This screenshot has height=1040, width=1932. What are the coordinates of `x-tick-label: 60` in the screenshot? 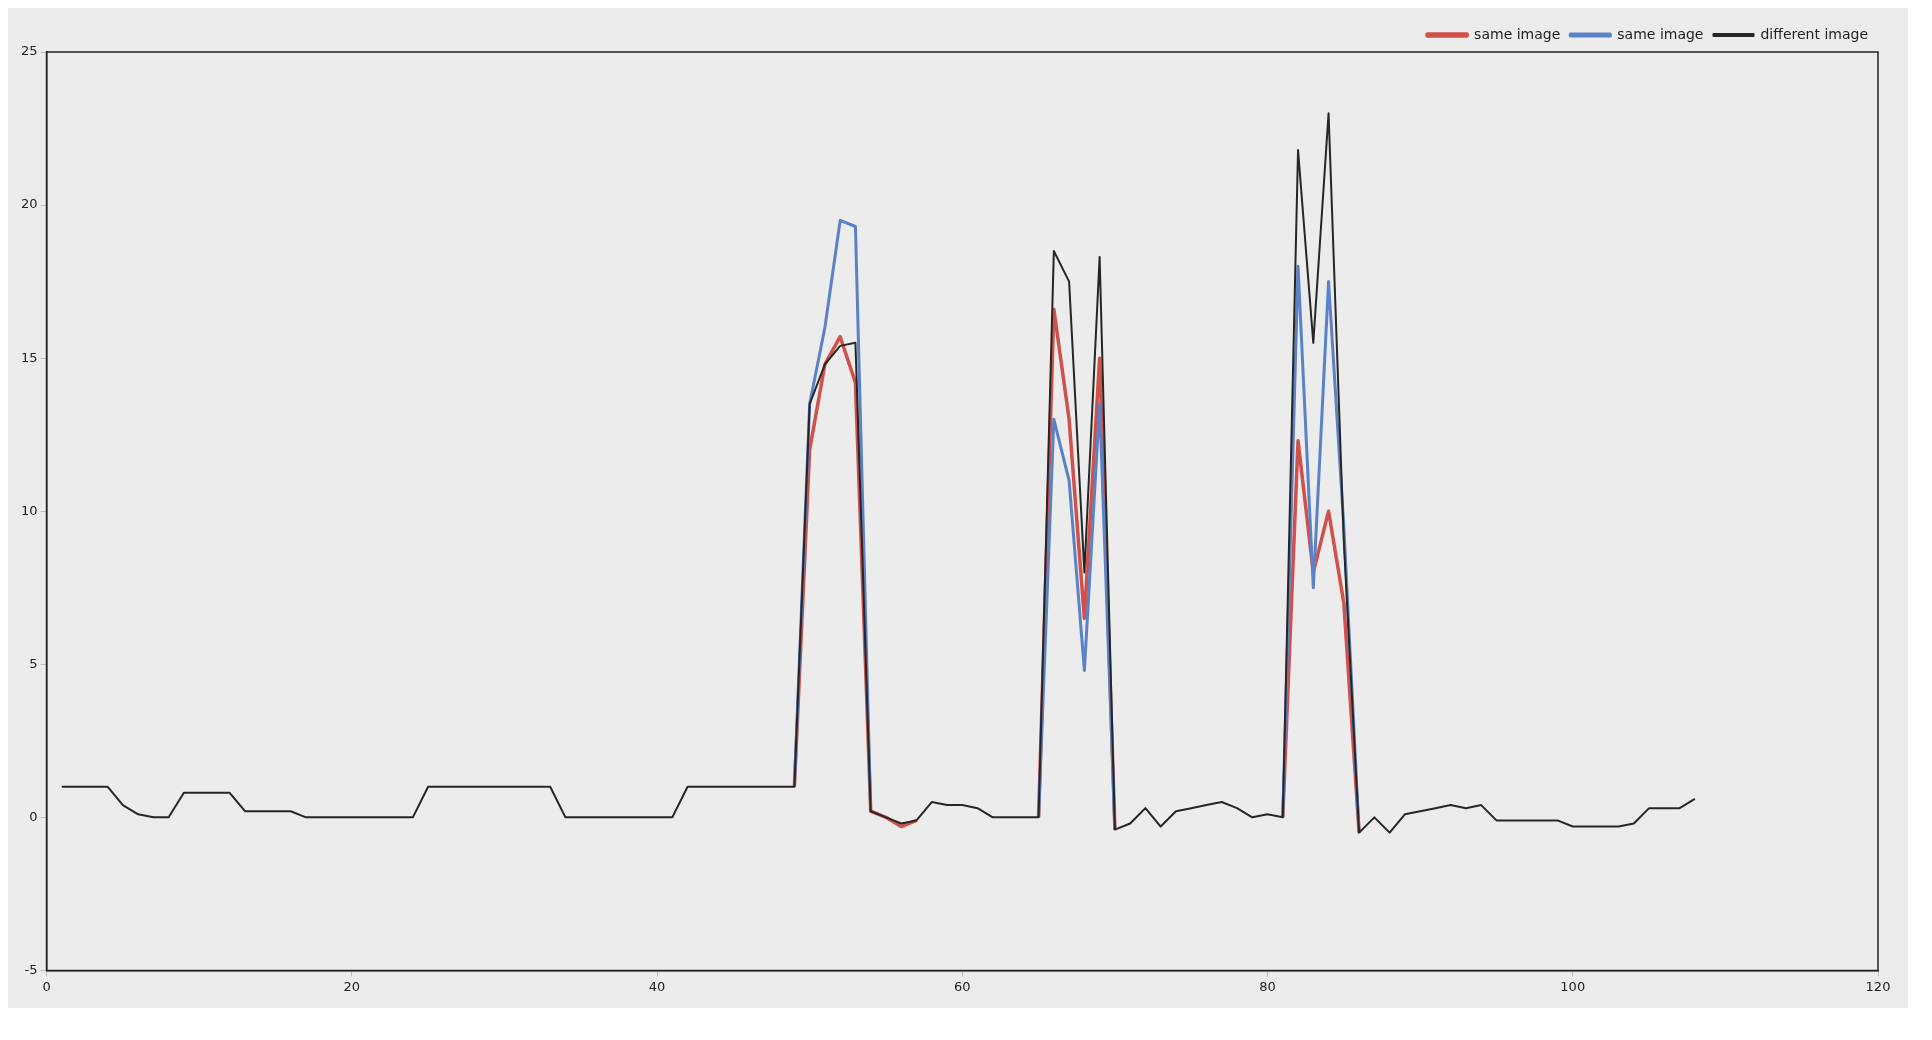 It's located at (962, 986).